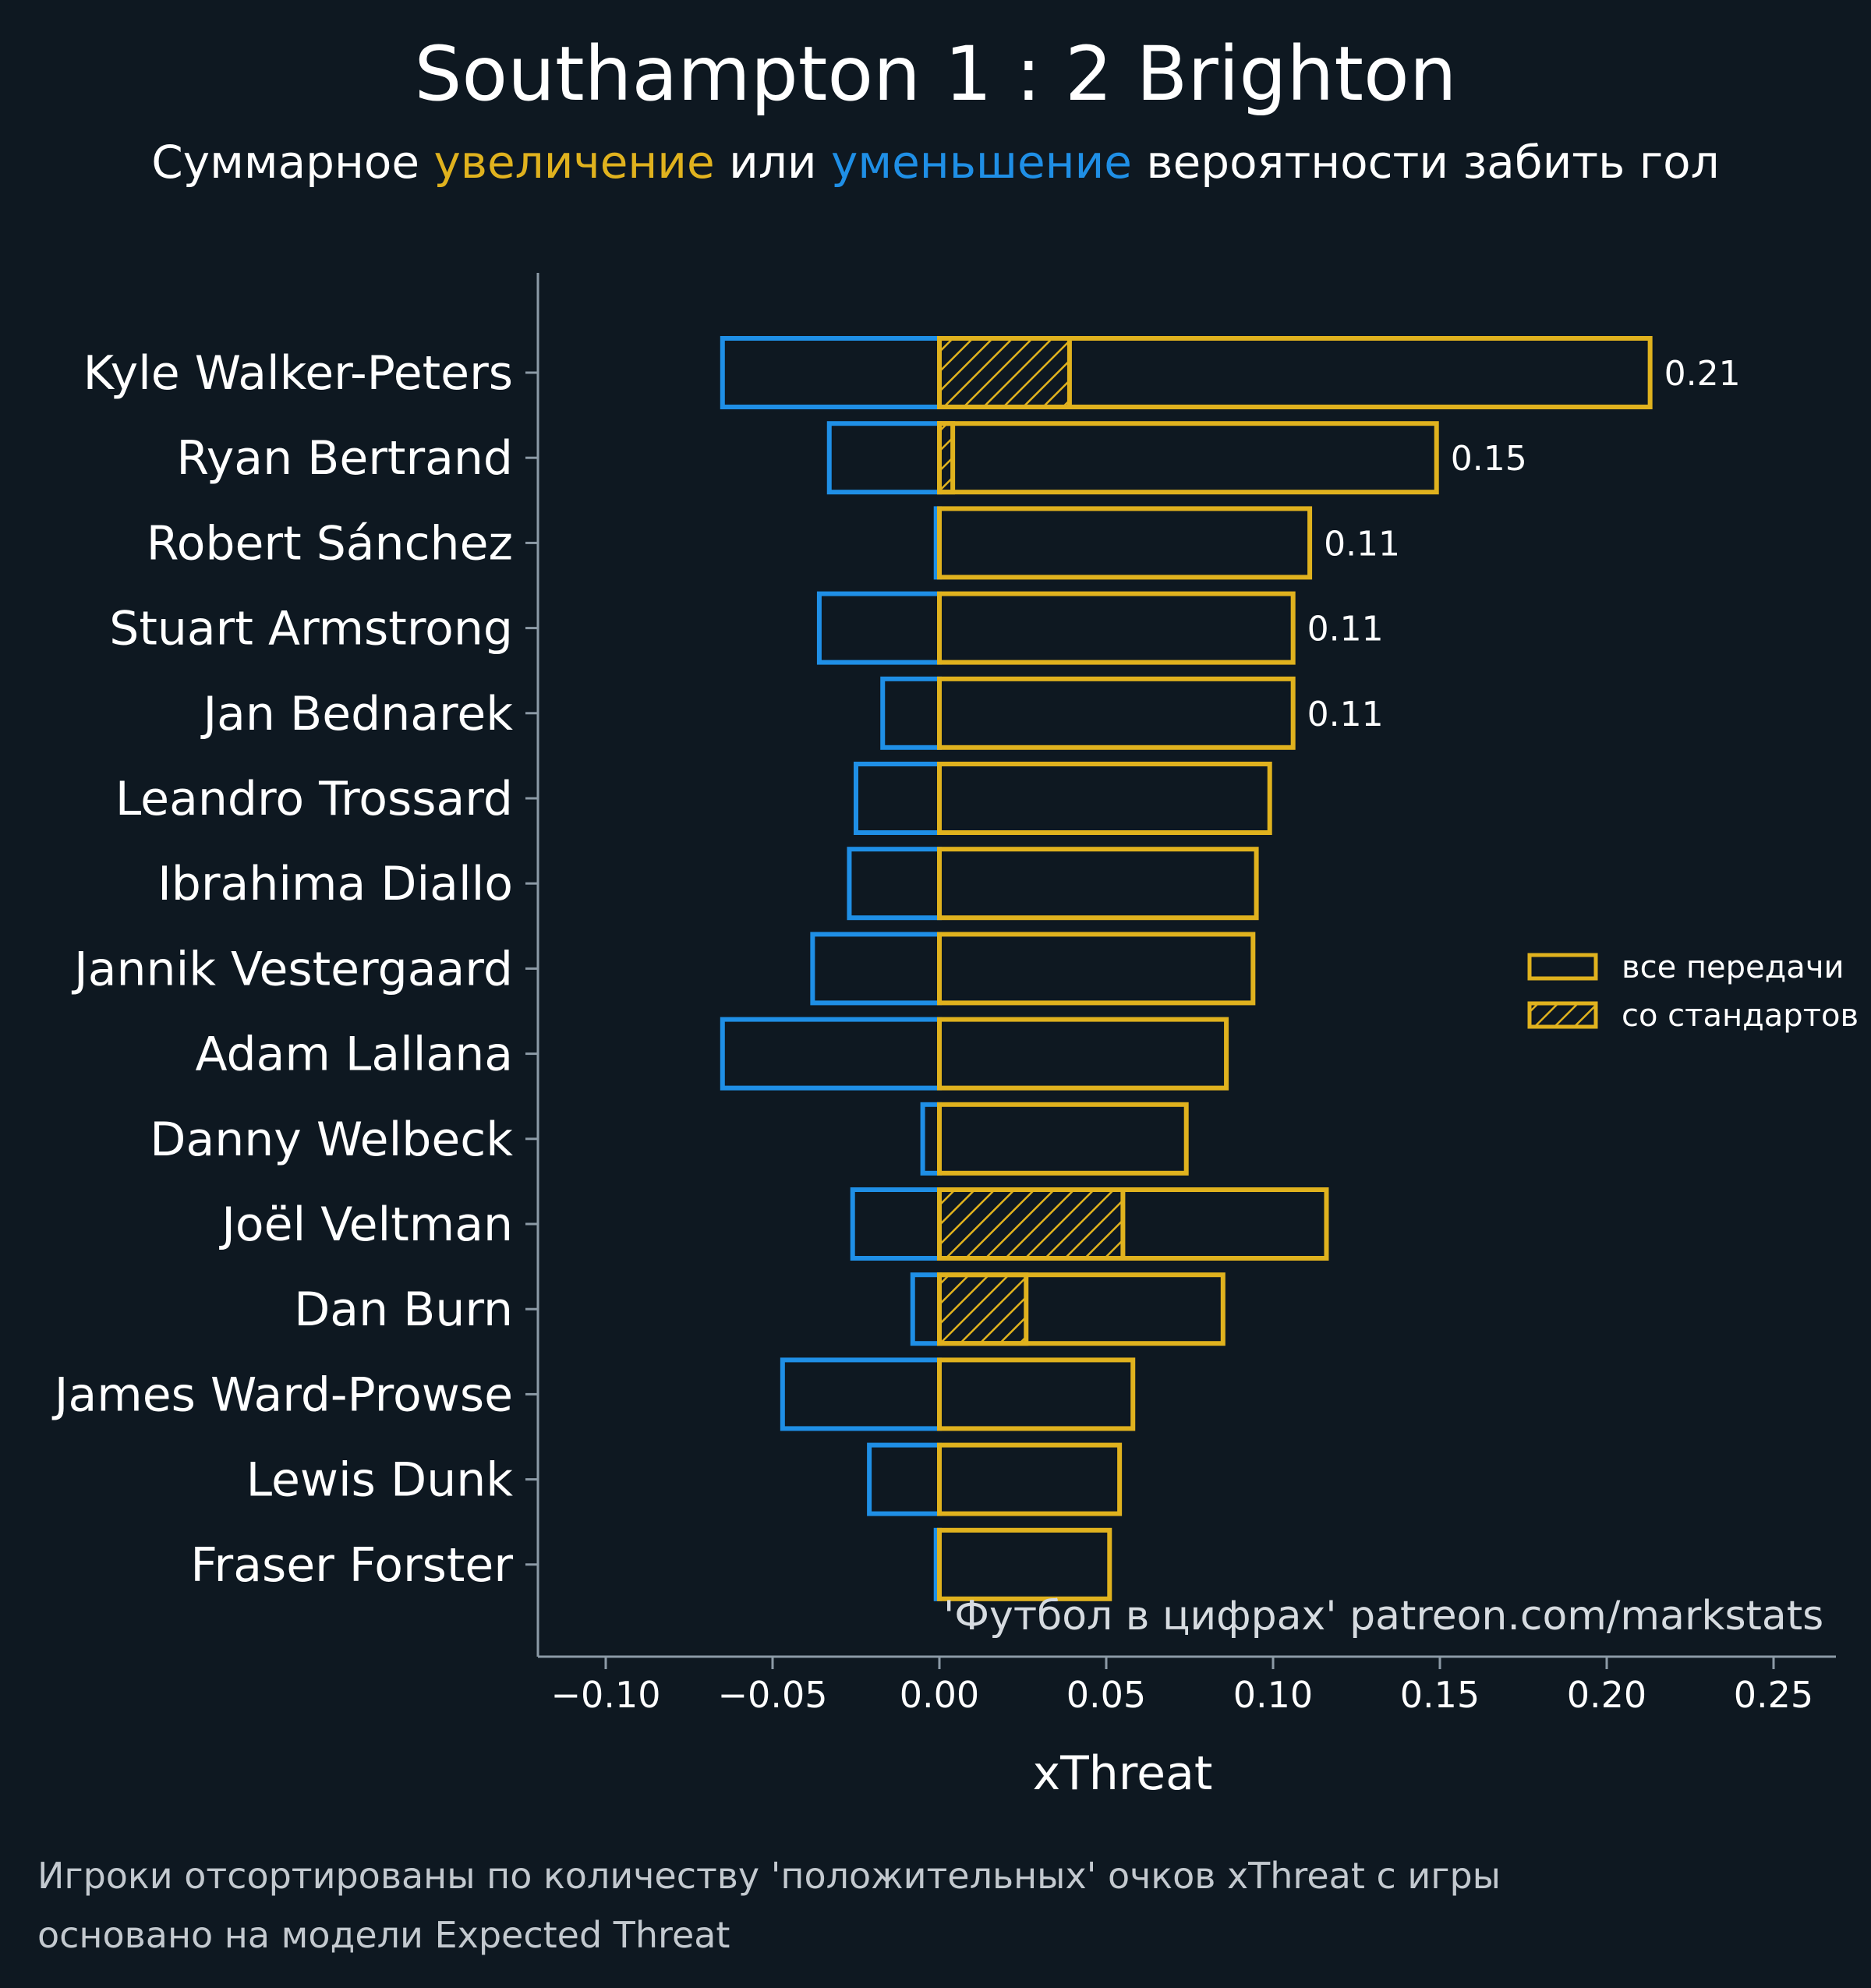 The image size is (1871, 1988). I want to click on bar-negative-danny-welbeck, so click(931, 1139).